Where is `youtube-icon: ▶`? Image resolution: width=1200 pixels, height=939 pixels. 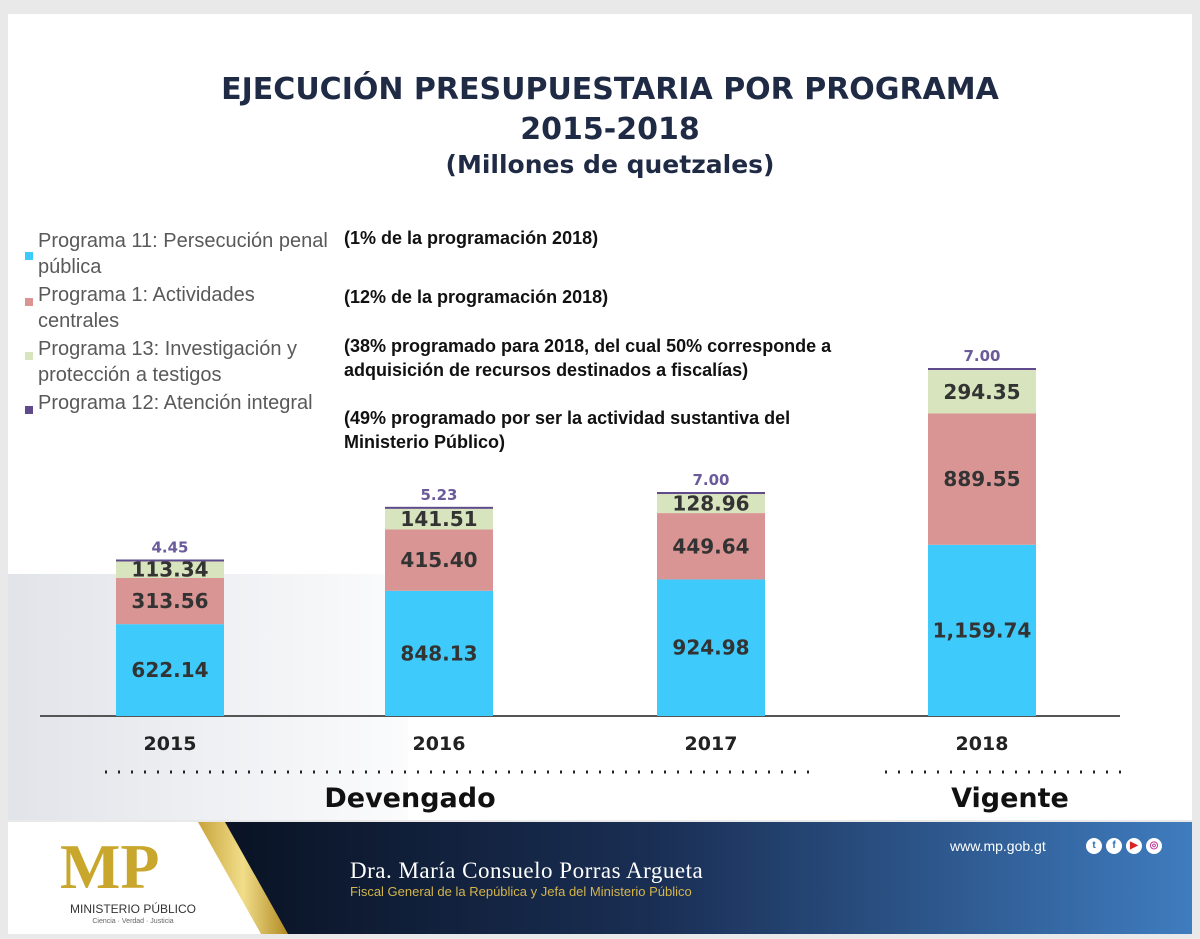
youtube-icon: ▶ is located at coordinates (1134, 846).